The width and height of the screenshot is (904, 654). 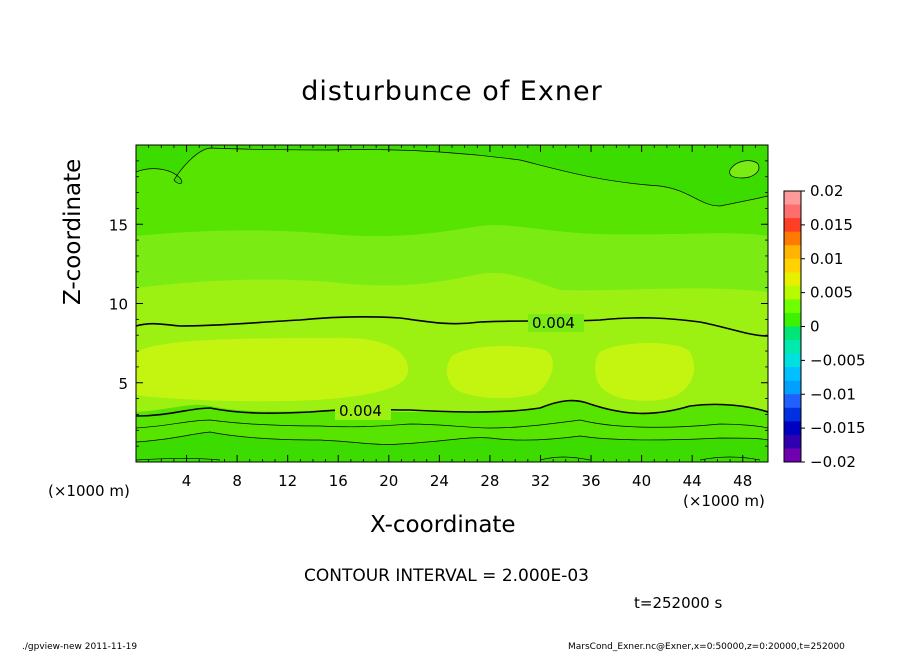 I want to click on y-tick-label: 15, so click(x=118, y=225).